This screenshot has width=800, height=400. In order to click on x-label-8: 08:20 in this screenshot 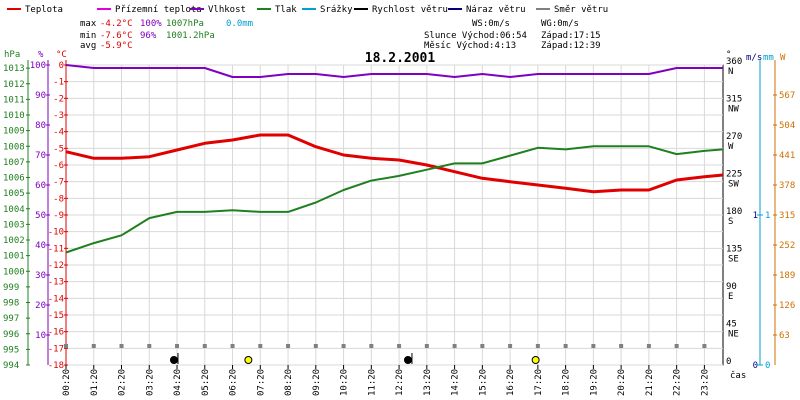, I will do `click(289, 382)`.